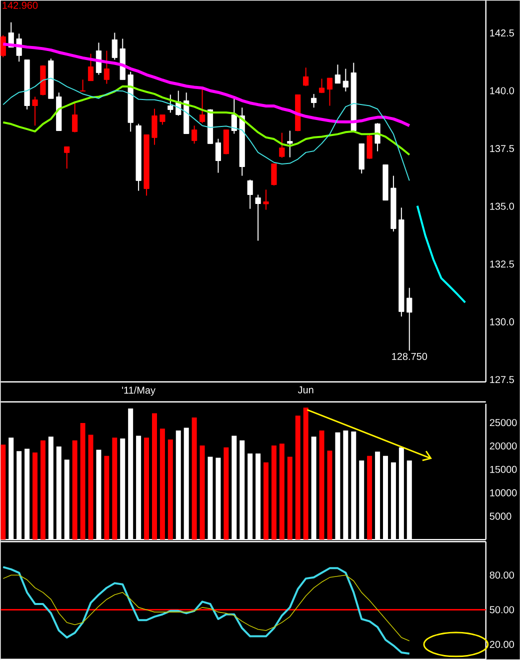 The width and height of the screenshot is (520, 660). What do you see at coordinates (502, 264) in the screenshot?
I see `y-tick-label: 132.5` at bounding box center [502, 264].